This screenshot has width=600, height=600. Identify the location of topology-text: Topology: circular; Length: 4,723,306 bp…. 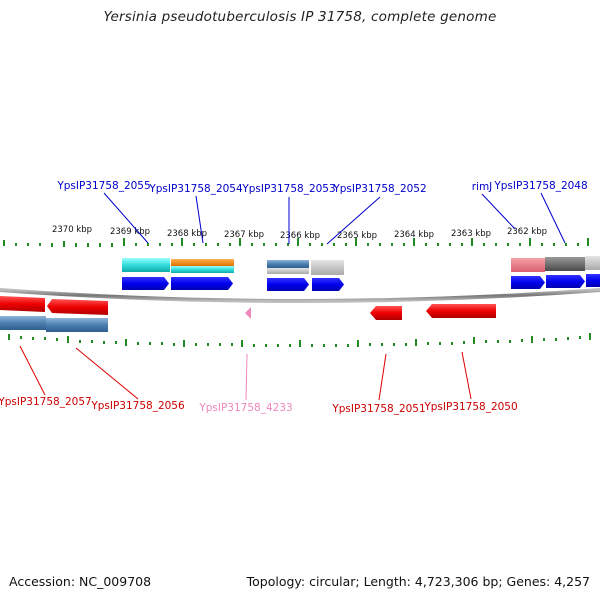
(418, 581).